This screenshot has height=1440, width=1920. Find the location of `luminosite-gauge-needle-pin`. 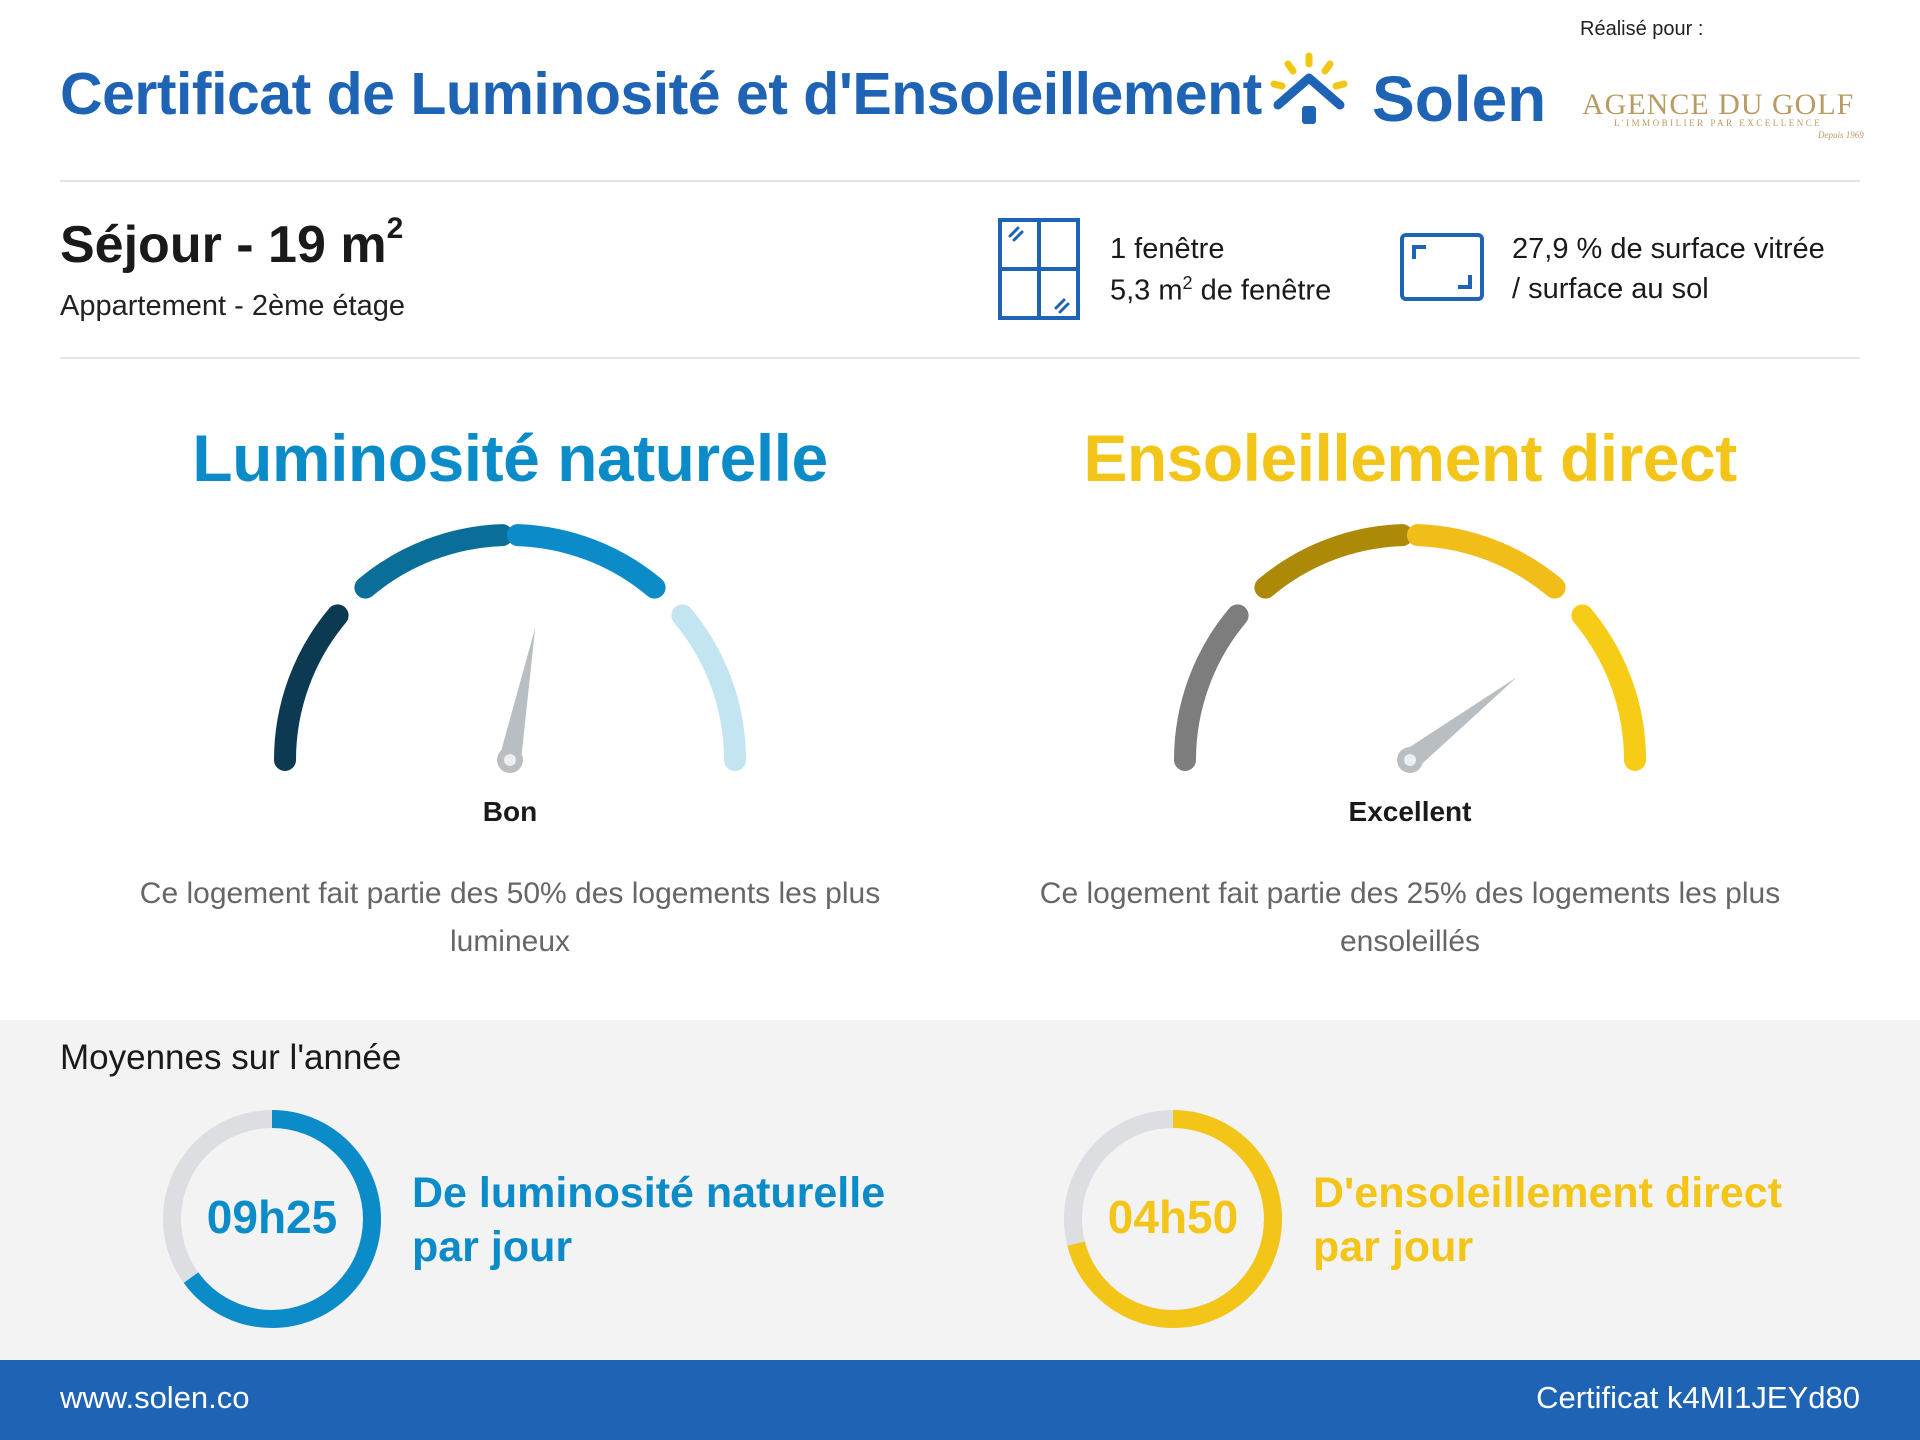

luminosite-gauge-needle-pin is located at coordinates (510, 760).